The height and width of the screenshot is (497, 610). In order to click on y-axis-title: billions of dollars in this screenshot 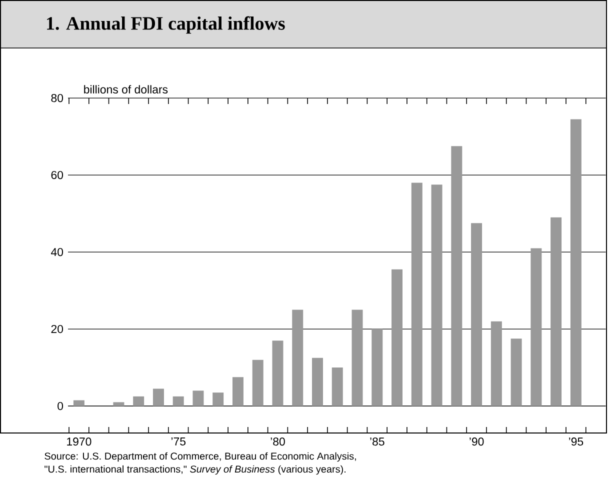, I will do `click(126, 89)`.